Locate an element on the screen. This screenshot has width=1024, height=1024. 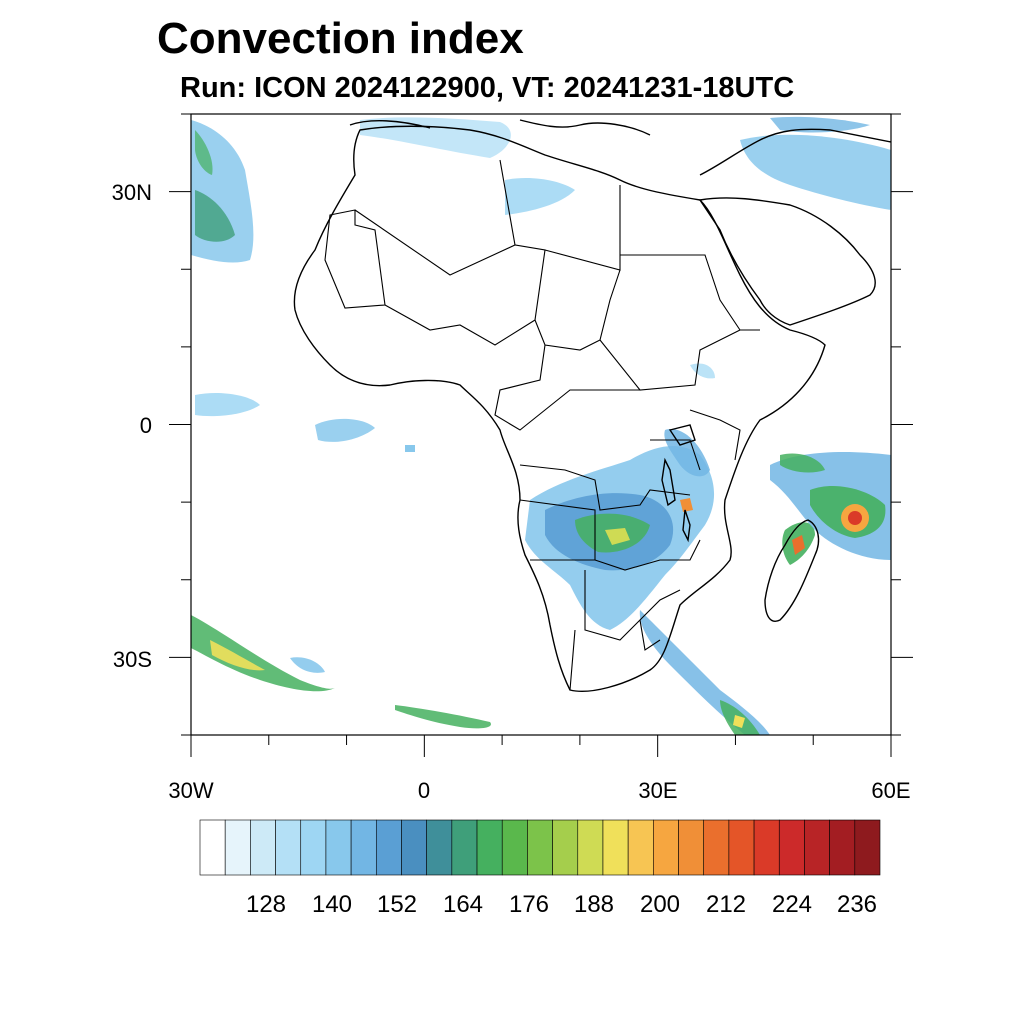
colorbar-label: 164 is located at coordinates (463, 904).